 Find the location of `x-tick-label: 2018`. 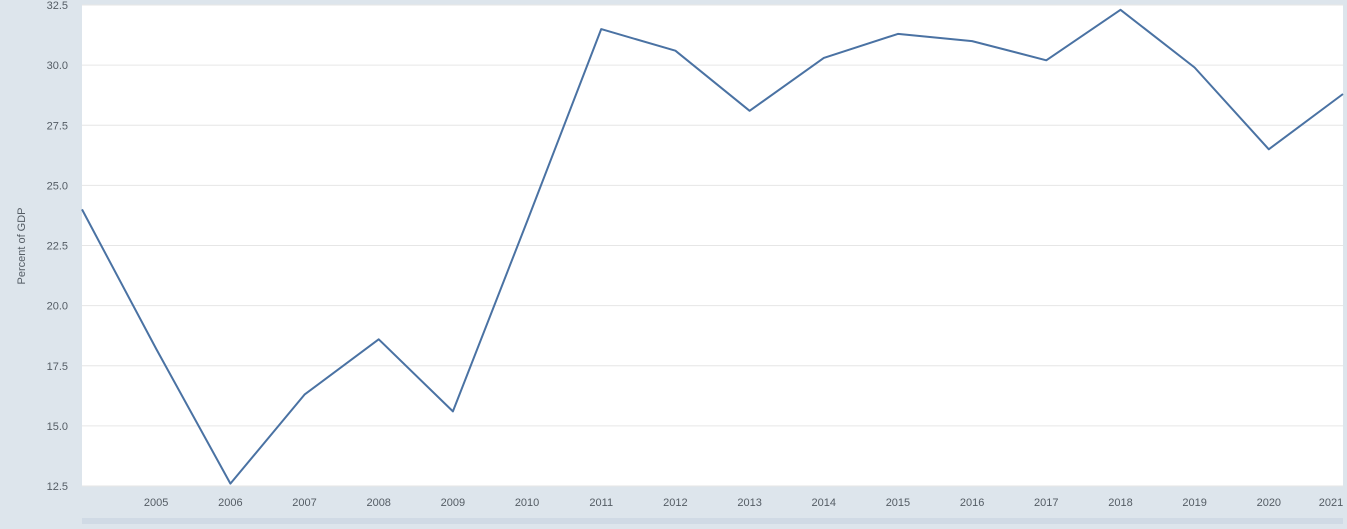

x-tick-label: 2018 is located at coordinates (1120, 503).